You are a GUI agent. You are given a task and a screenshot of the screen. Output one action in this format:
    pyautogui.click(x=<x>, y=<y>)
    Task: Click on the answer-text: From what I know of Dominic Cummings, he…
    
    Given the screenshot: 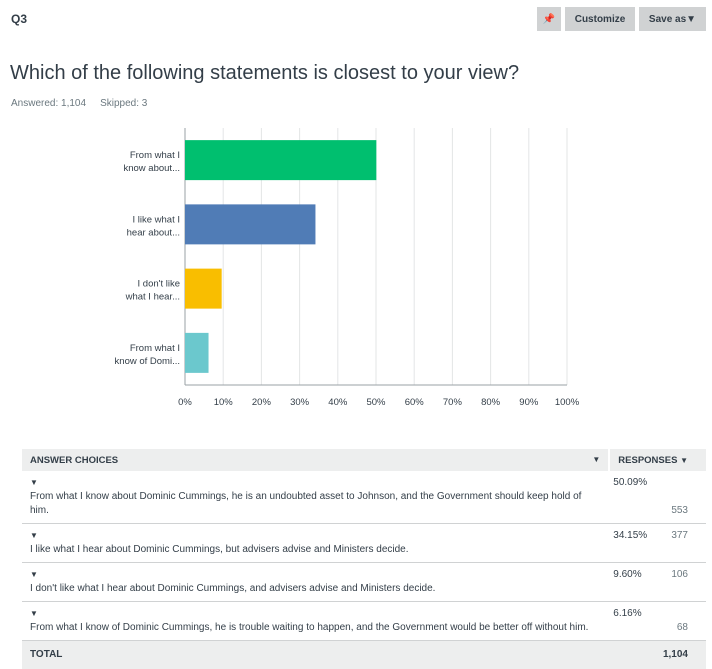 What is the action you would take?
    pyautogui.click(x=310, y=628)
    